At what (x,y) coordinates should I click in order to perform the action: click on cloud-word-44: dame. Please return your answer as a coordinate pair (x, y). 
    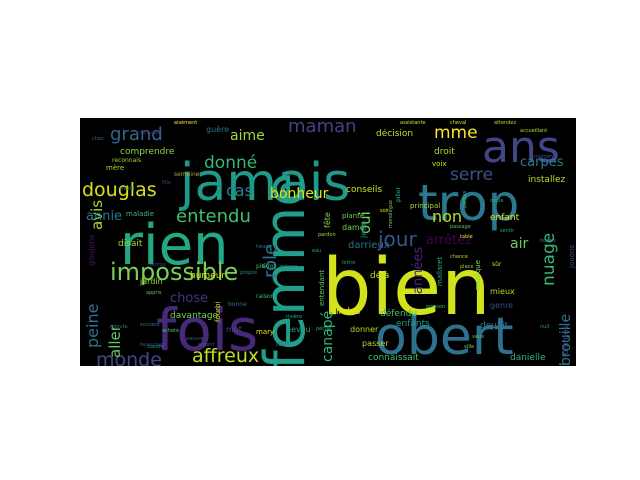
    Looking at the image, I should click on (353, 227).